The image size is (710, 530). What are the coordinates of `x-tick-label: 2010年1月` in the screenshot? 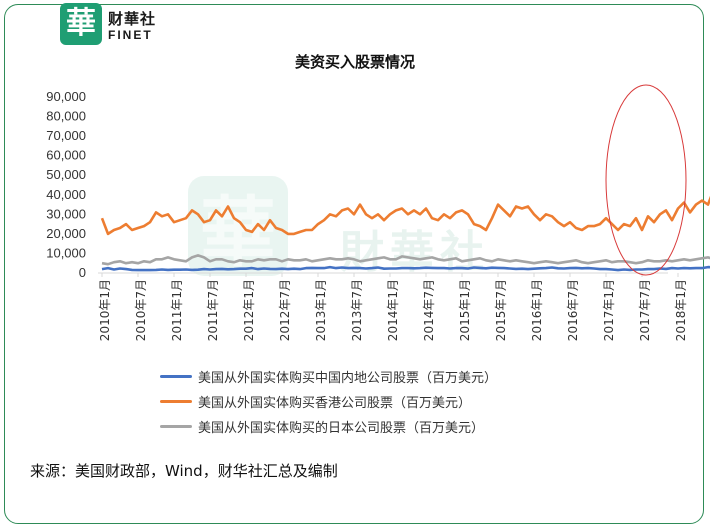 It's located at (105, 310).